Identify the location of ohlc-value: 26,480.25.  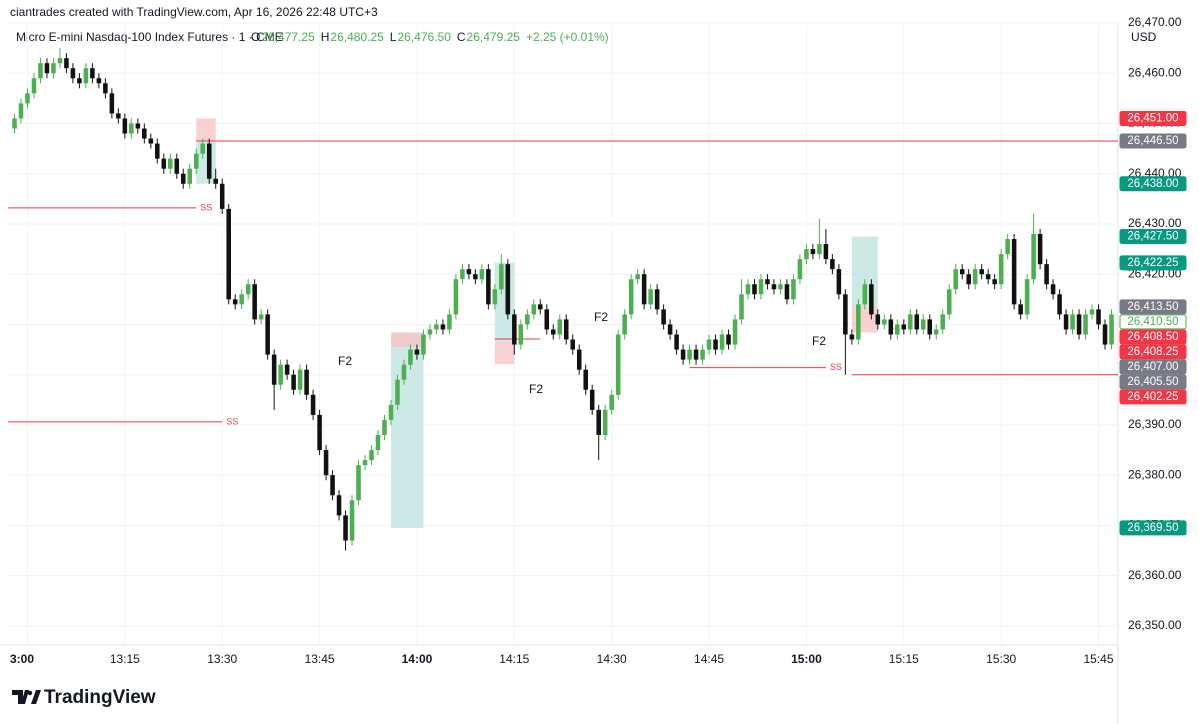
(357, 37).